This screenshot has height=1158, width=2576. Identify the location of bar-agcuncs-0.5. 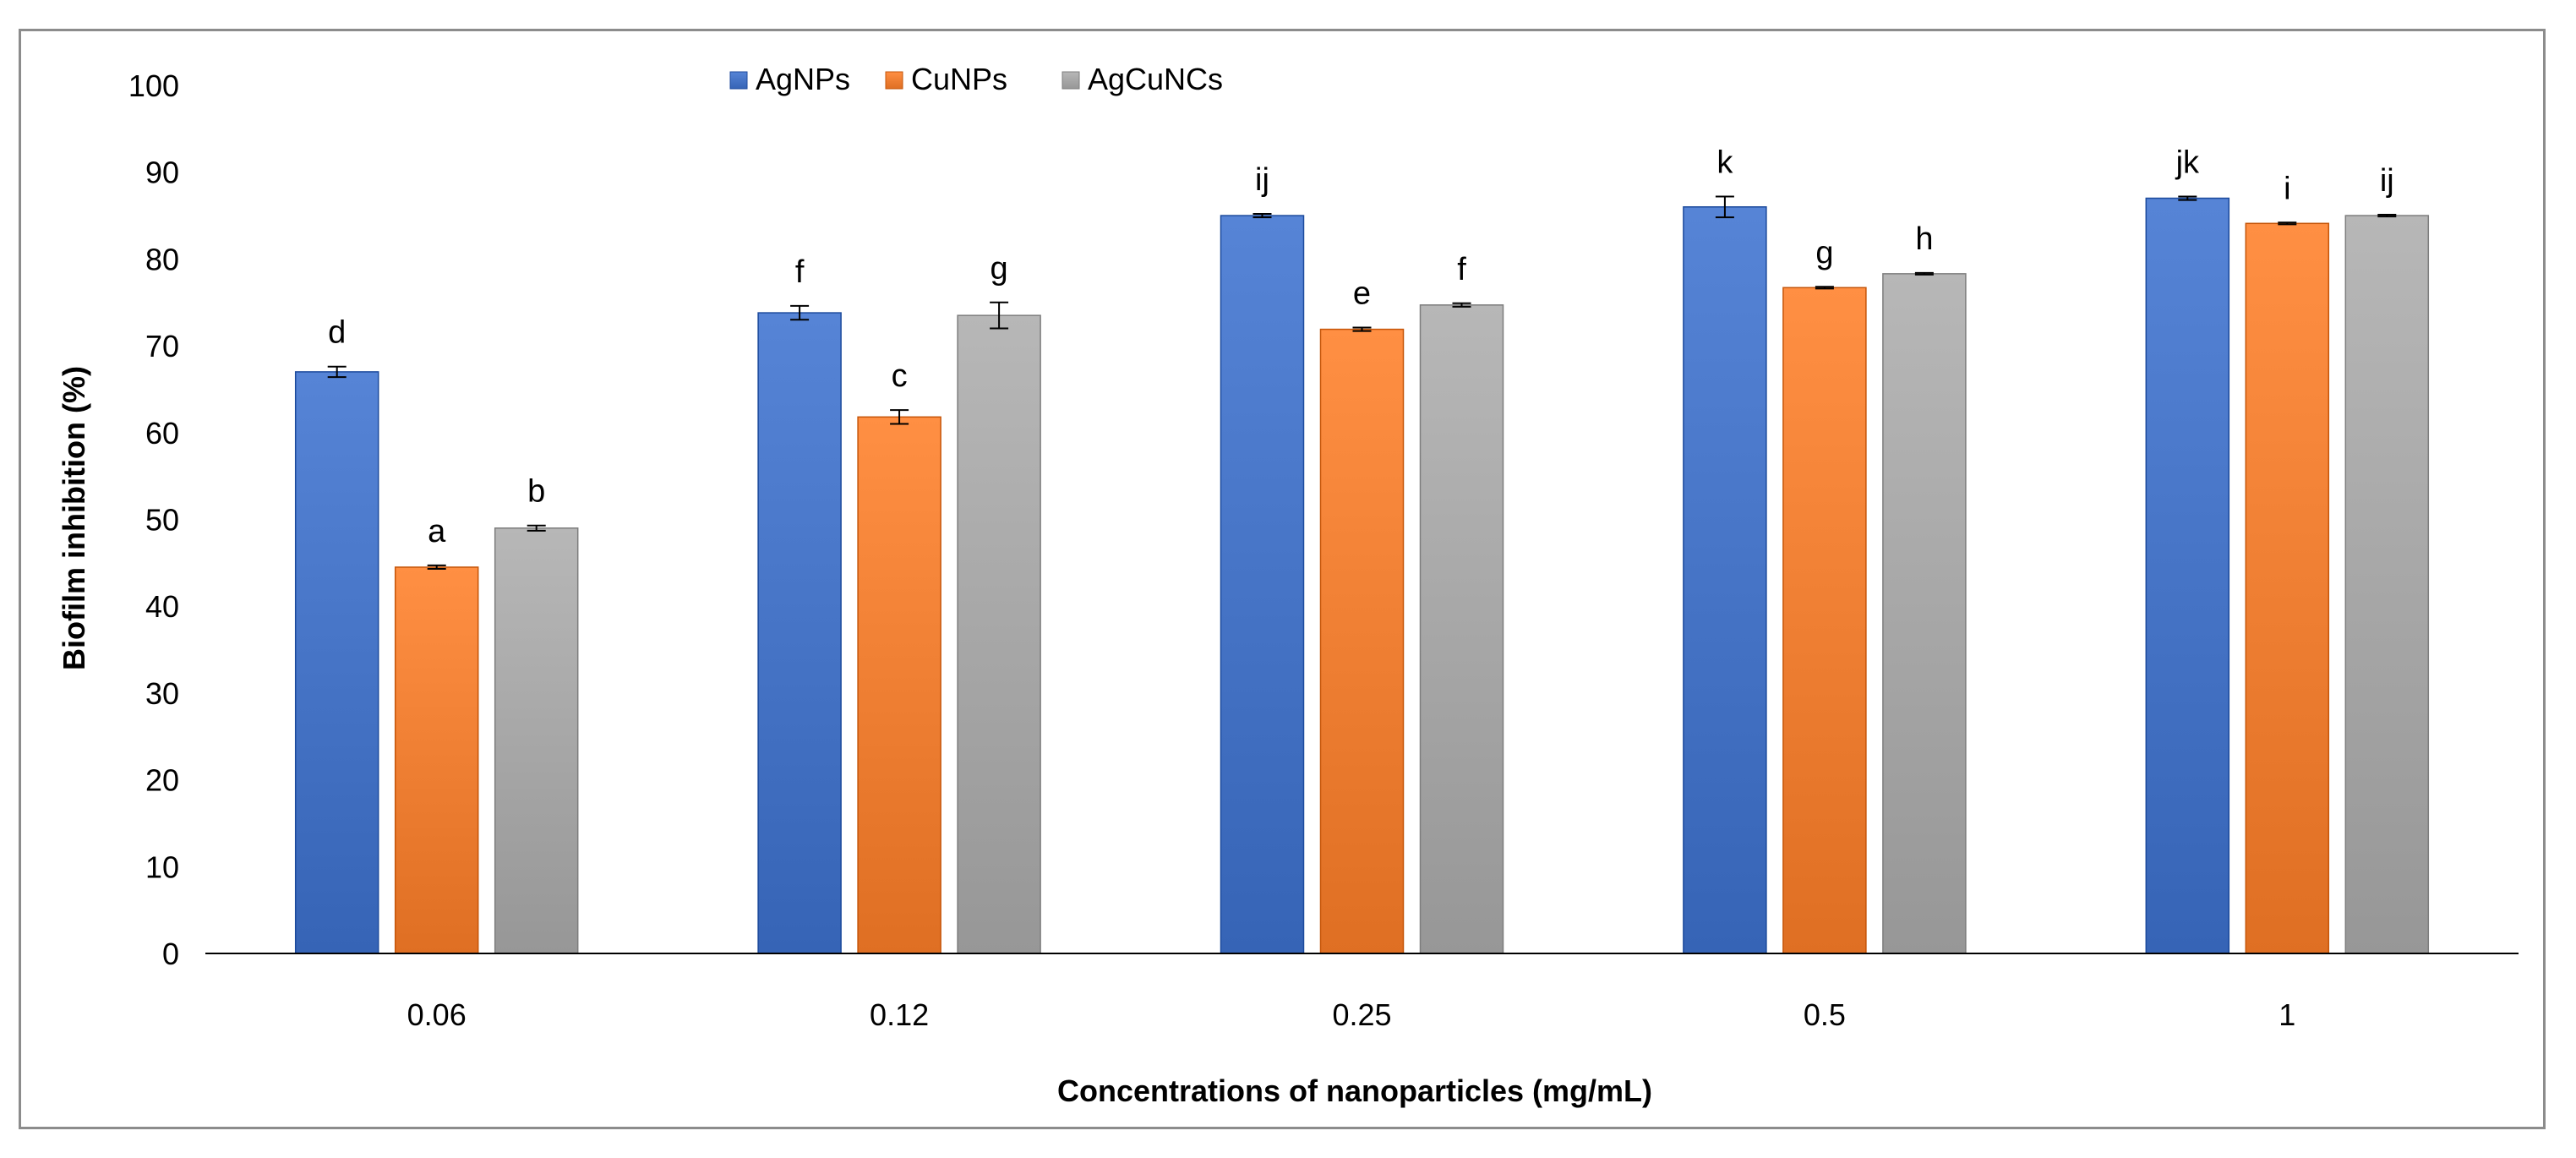
(1924, 613).